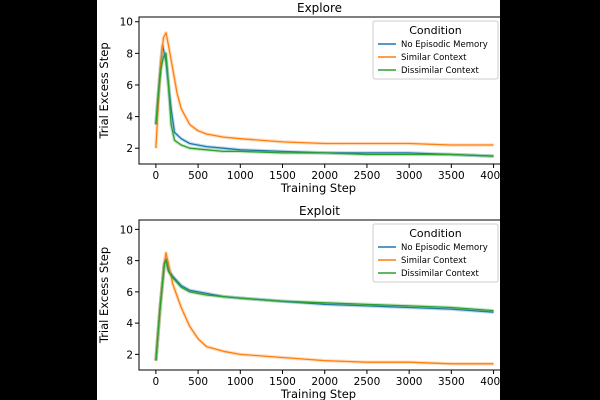  Describe the element at coordinates (129, 149) in the screenshot. I see `chart-1-ytick-label: 2` at that location.